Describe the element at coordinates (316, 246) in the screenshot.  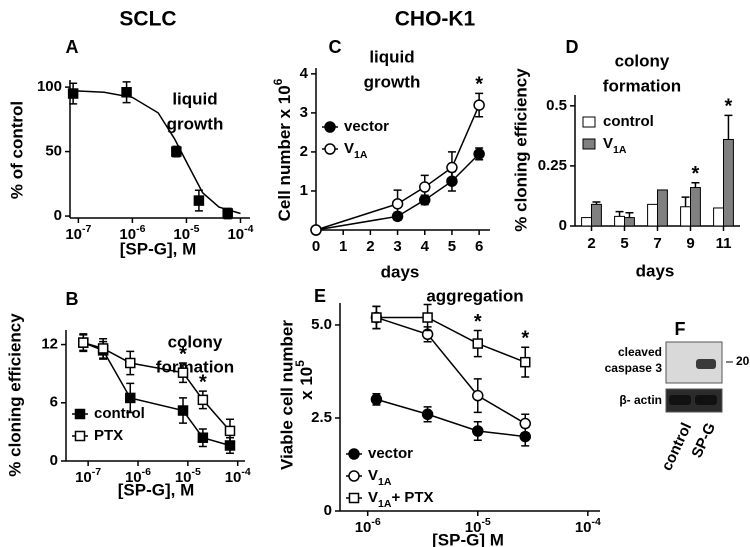
I see `x-tick-label: 0` at that location.